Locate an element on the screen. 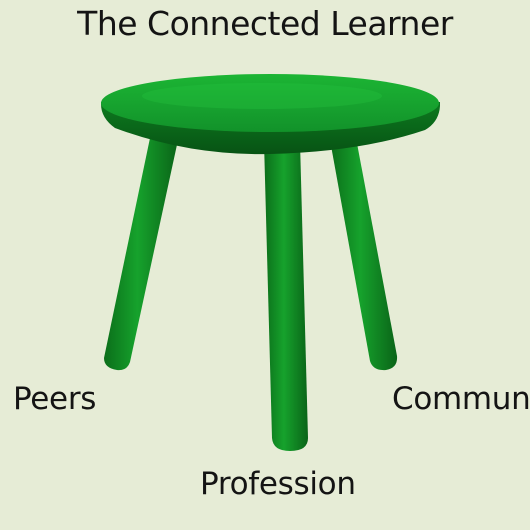 The height and width of the screenshot is (530, 530). stool-leg-left is located at coordinates (141, 254).